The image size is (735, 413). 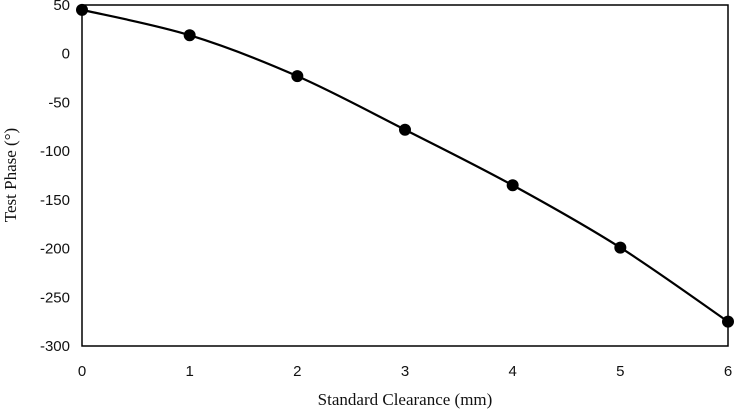 What do you see at coordinates (512, 371) in the screenshot?
I see `x-tick-label: 4` at bounding box center [512, 371].